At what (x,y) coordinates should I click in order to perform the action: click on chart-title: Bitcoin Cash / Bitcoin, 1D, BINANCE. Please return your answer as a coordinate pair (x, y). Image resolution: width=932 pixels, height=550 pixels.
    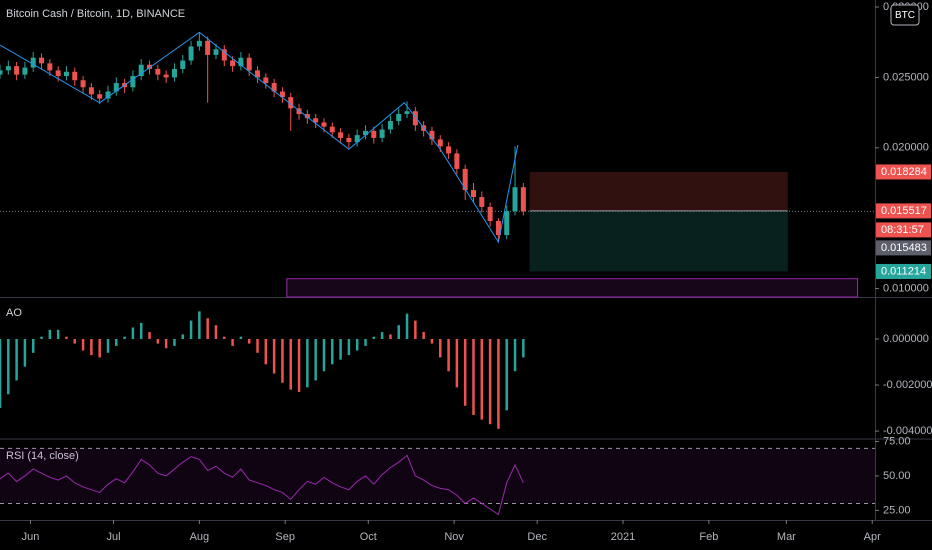
    Looking at the image, I should click on (95, 14).